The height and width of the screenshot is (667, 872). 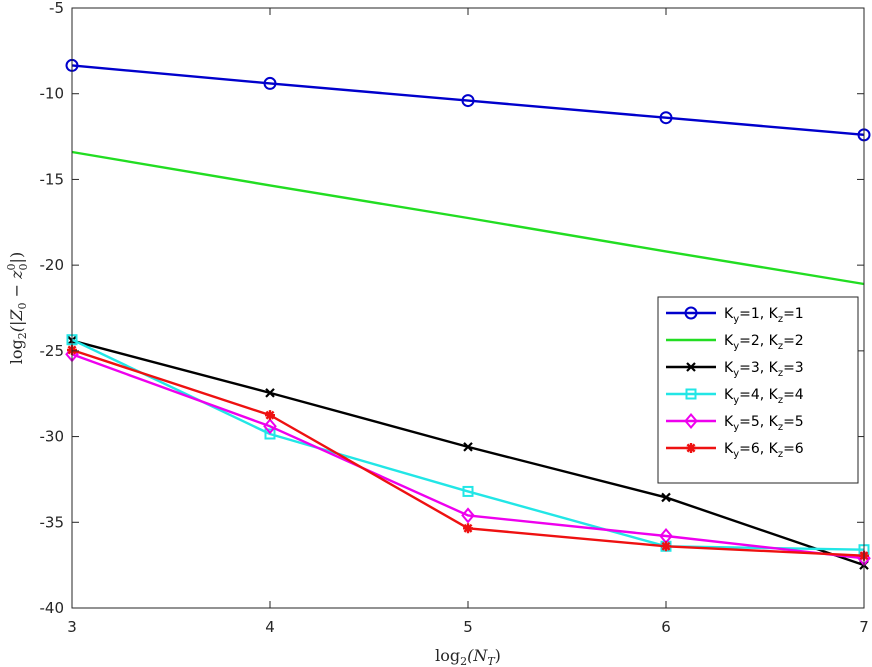 I want to click on y-tick-label: -30, so click(x=52, y=437).